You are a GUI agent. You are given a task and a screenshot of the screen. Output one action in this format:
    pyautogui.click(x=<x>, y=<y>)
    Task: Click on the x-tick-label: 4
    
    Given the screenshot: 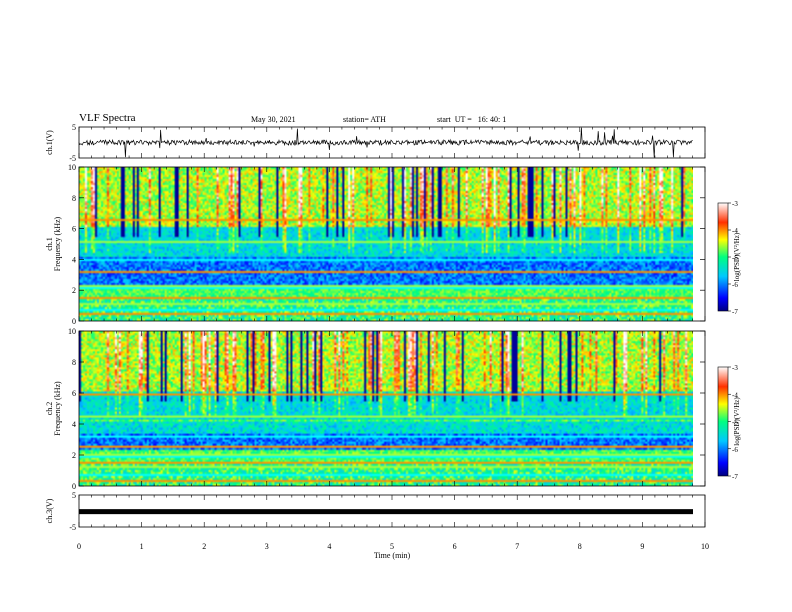 What is the action you would take?
    pyautogui.click(x=329, y=546)
    